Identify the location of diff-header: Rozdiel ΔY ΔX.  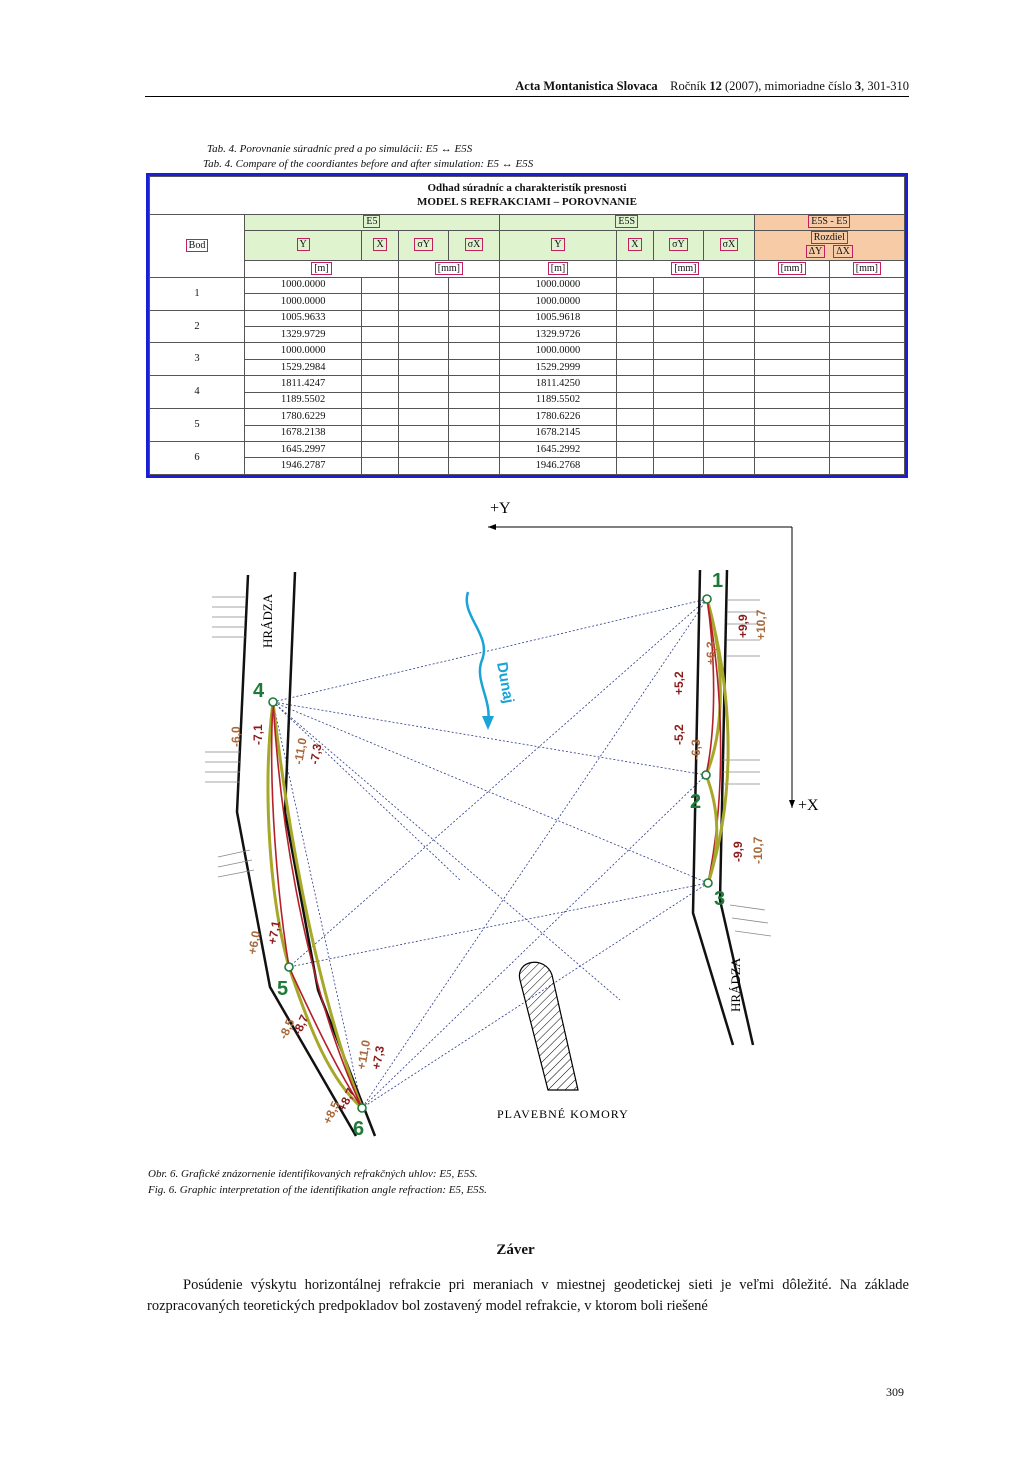
(829, 245).